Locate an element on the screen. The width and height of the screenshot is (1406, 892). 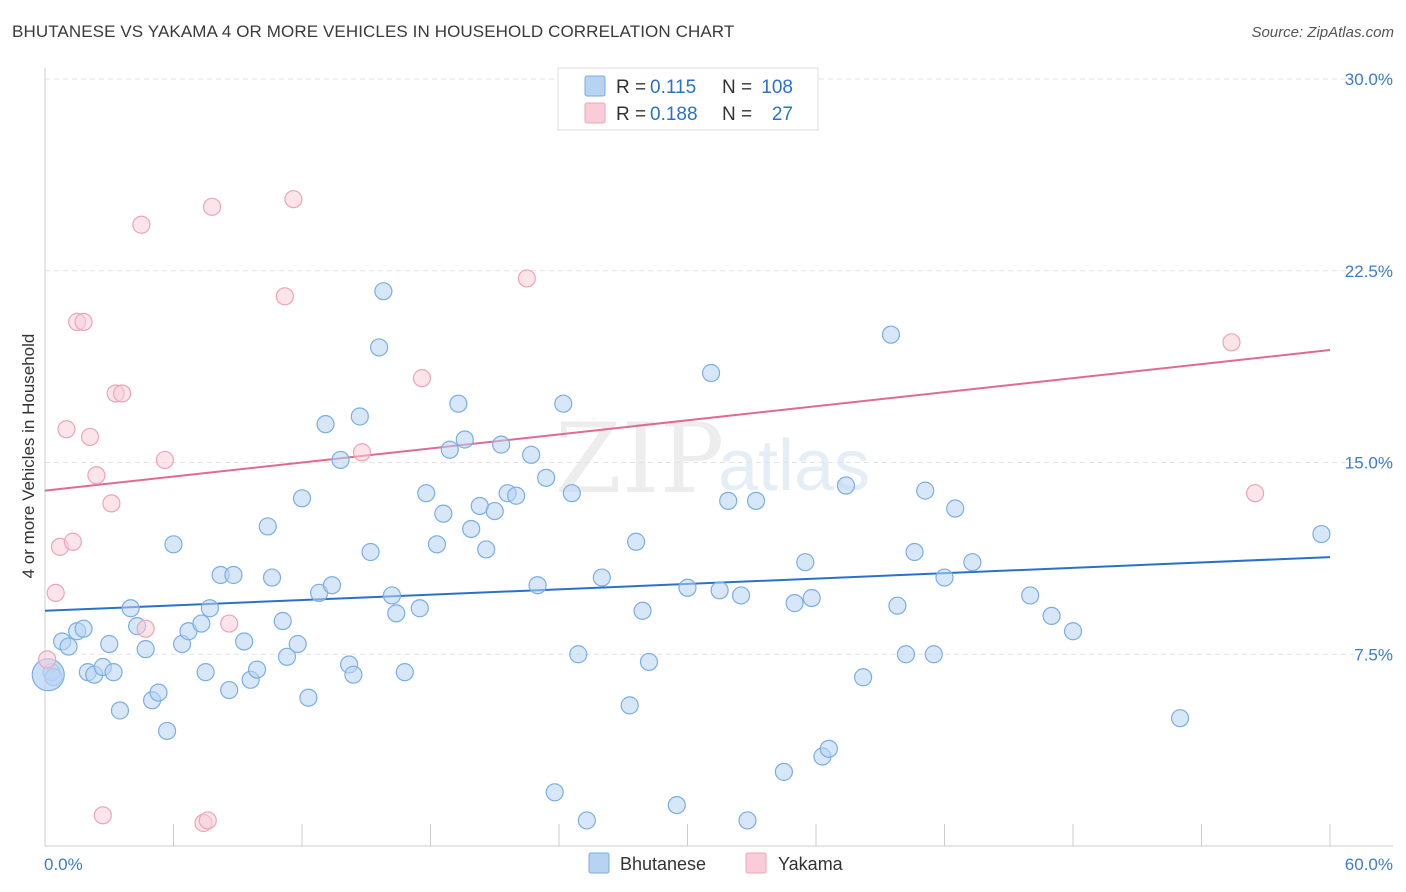
watermark-zip: ZIP is located at coordinates (639, 459).